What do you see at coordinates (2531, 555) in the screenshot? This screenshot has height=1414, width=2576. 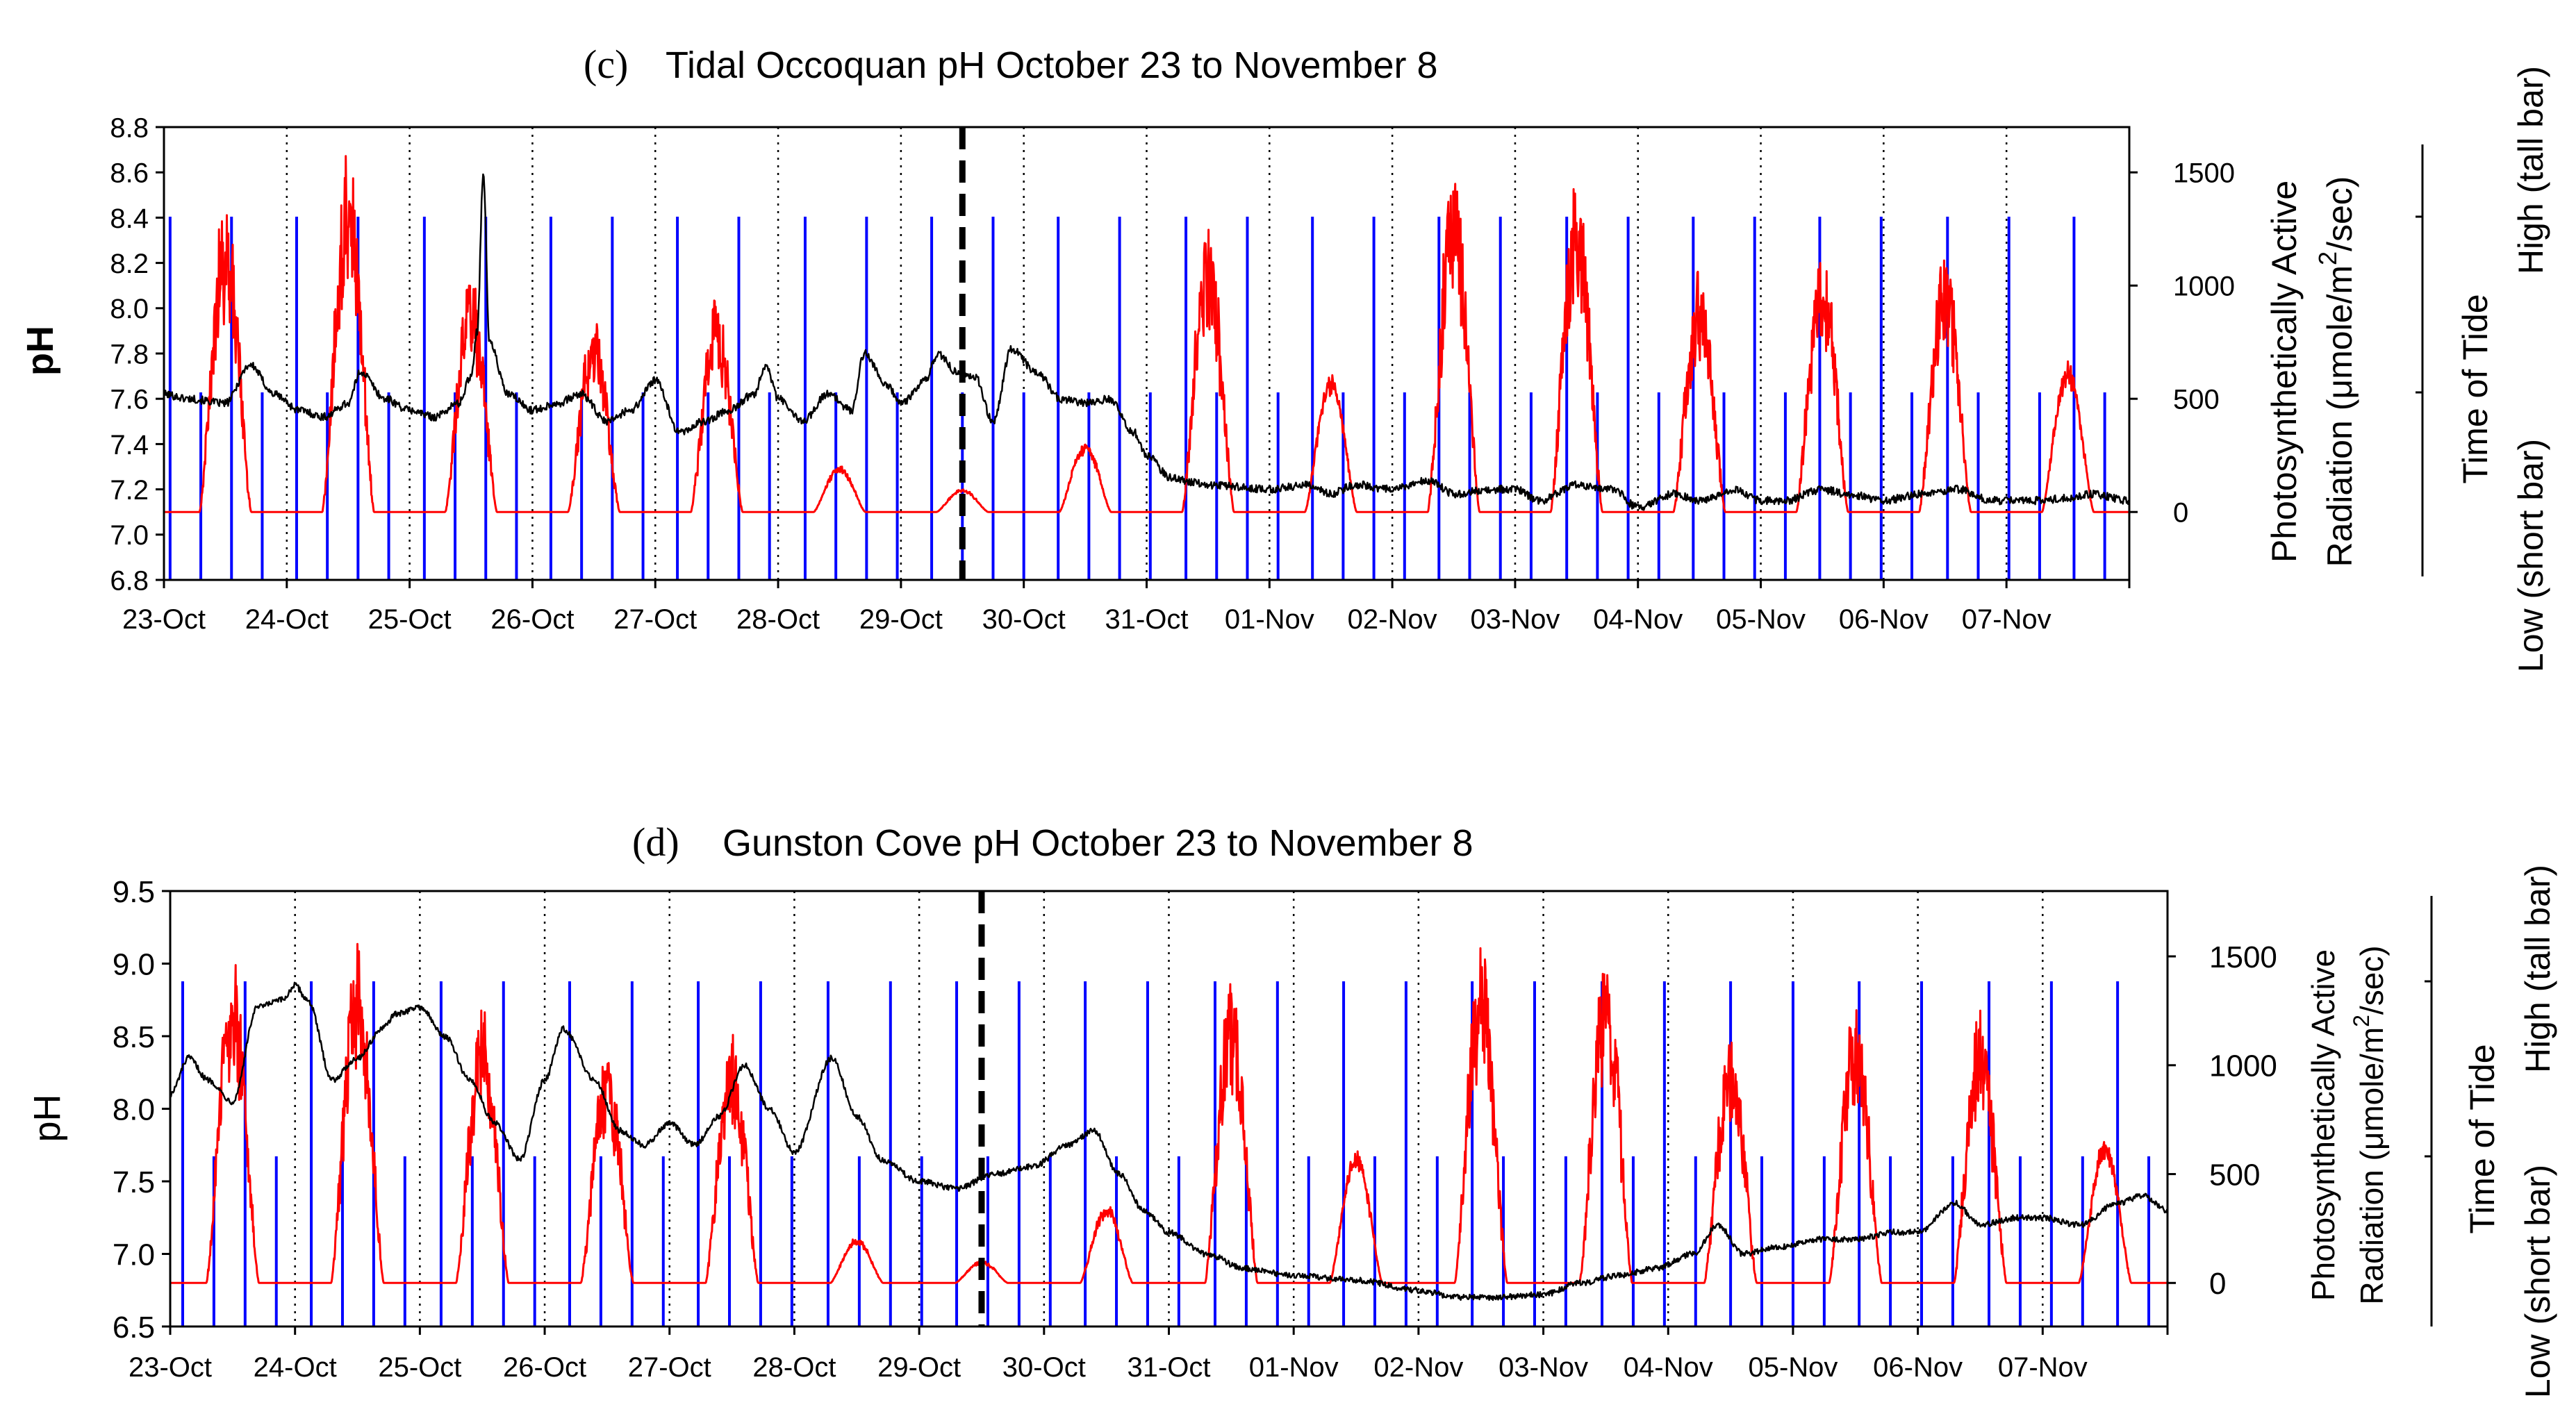 I see `chart-c-tide-label-low: Low (short bar)` at bounding box center [2531, 555].